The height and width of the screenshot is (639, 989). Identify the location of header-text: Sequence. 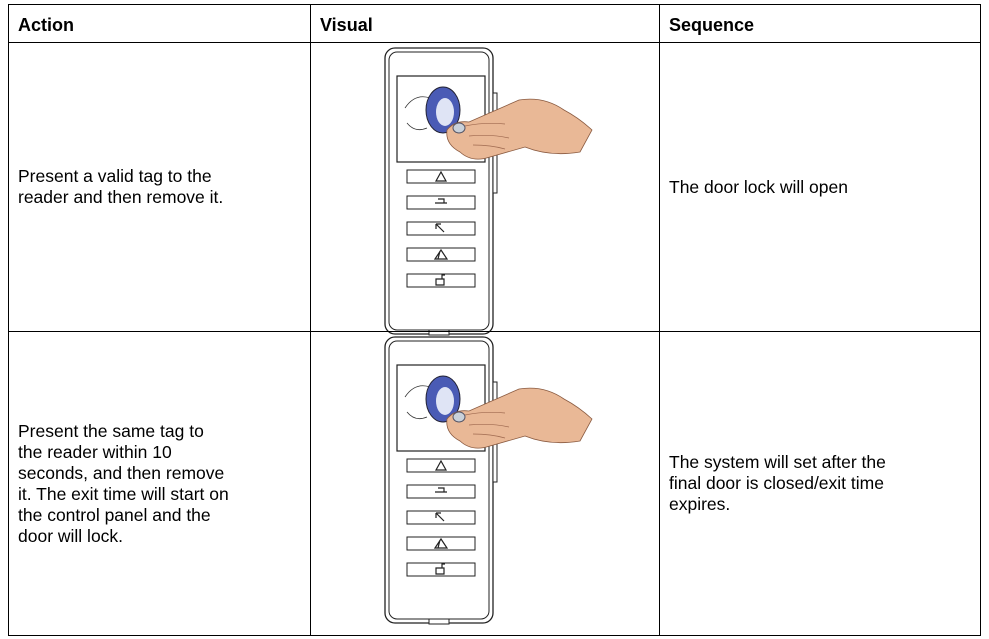
(712, 25).